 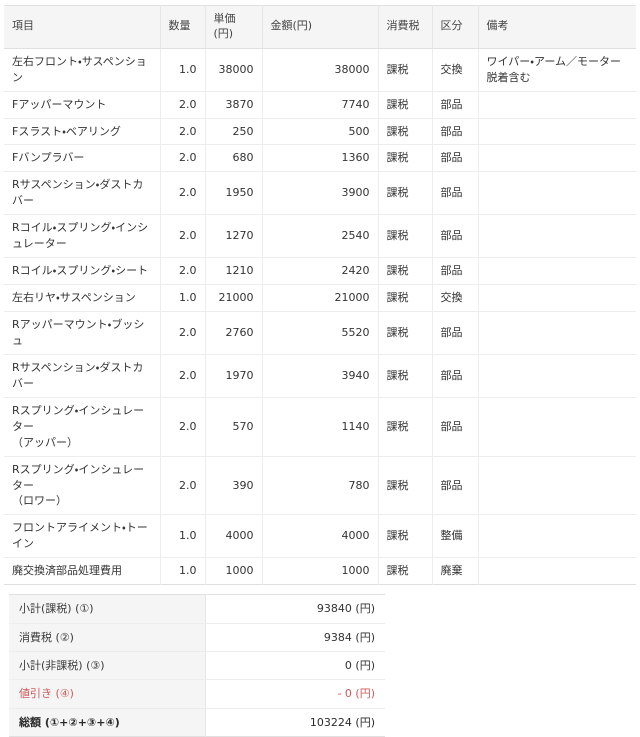 What do you see at coordinates (320, 236) in the screenshot?
I see `table-row: Rコイル・スプリング・インシュレーター 2.0 1270 2540 課税 部品` at bounding box center [320, 236].